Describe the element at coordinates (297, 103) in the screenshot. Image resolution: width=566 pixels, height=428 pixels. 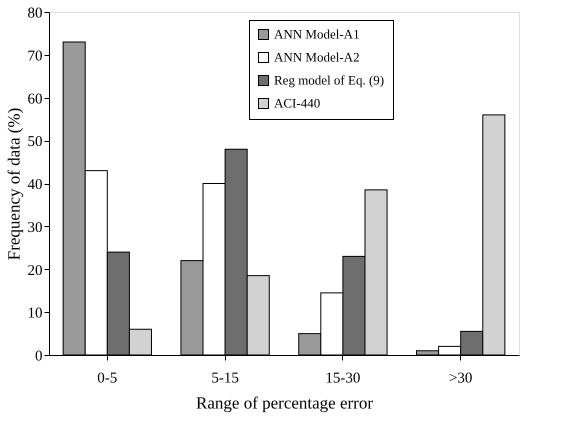
I see `legend-label: ACI-440` at that location.